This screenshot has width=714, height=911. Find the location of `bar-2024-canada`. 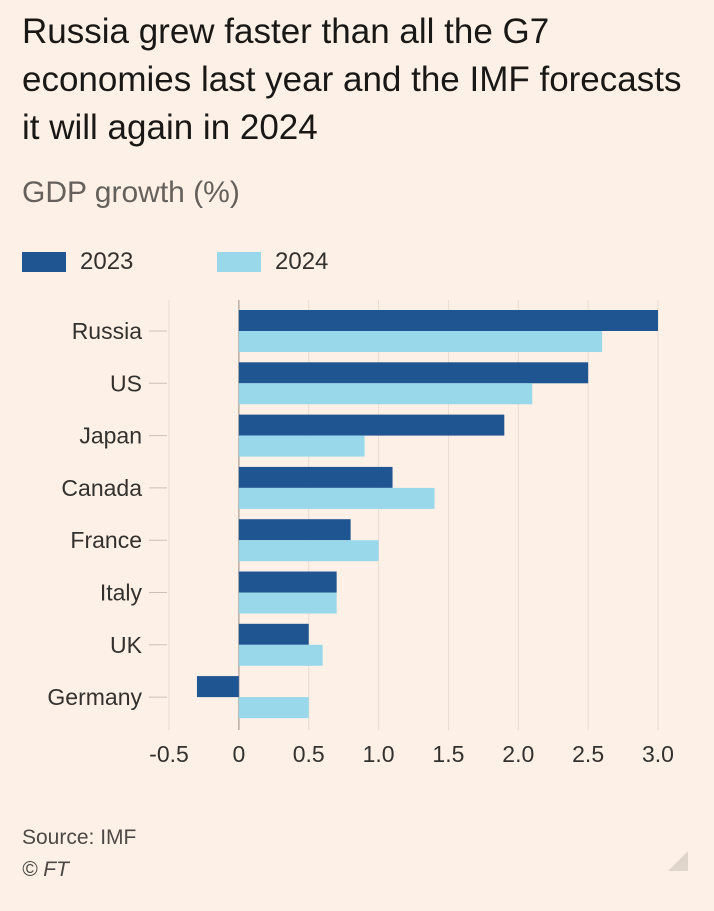

bar-2024-canada is located at coordinates (336, 498).